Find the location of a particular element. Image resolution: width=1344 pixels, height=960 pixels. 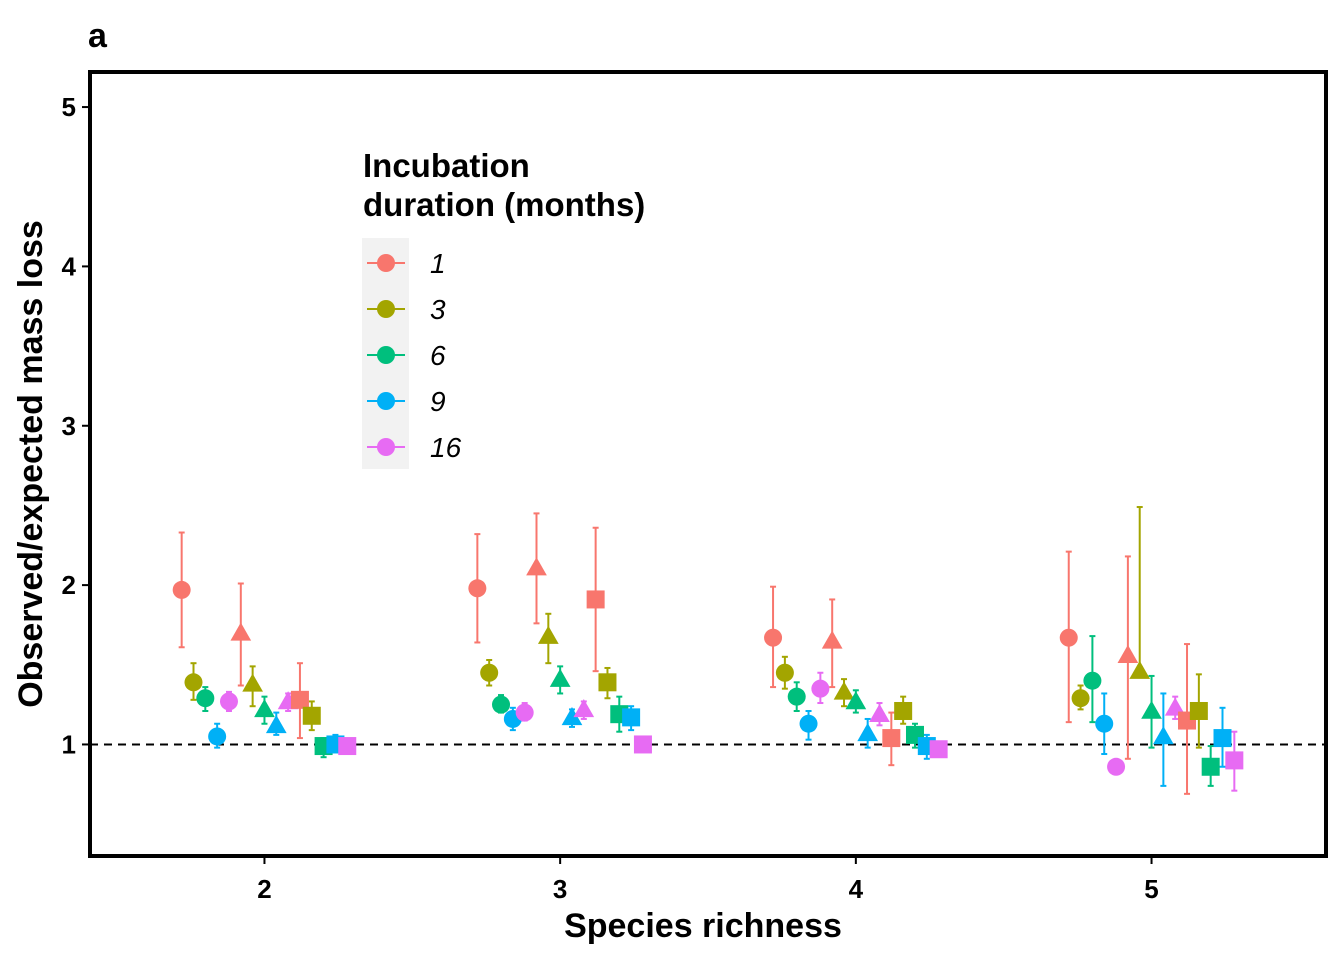

legend: Incubation duration (months) 1 3 6 9 16 is located at coordinates (503, 308).